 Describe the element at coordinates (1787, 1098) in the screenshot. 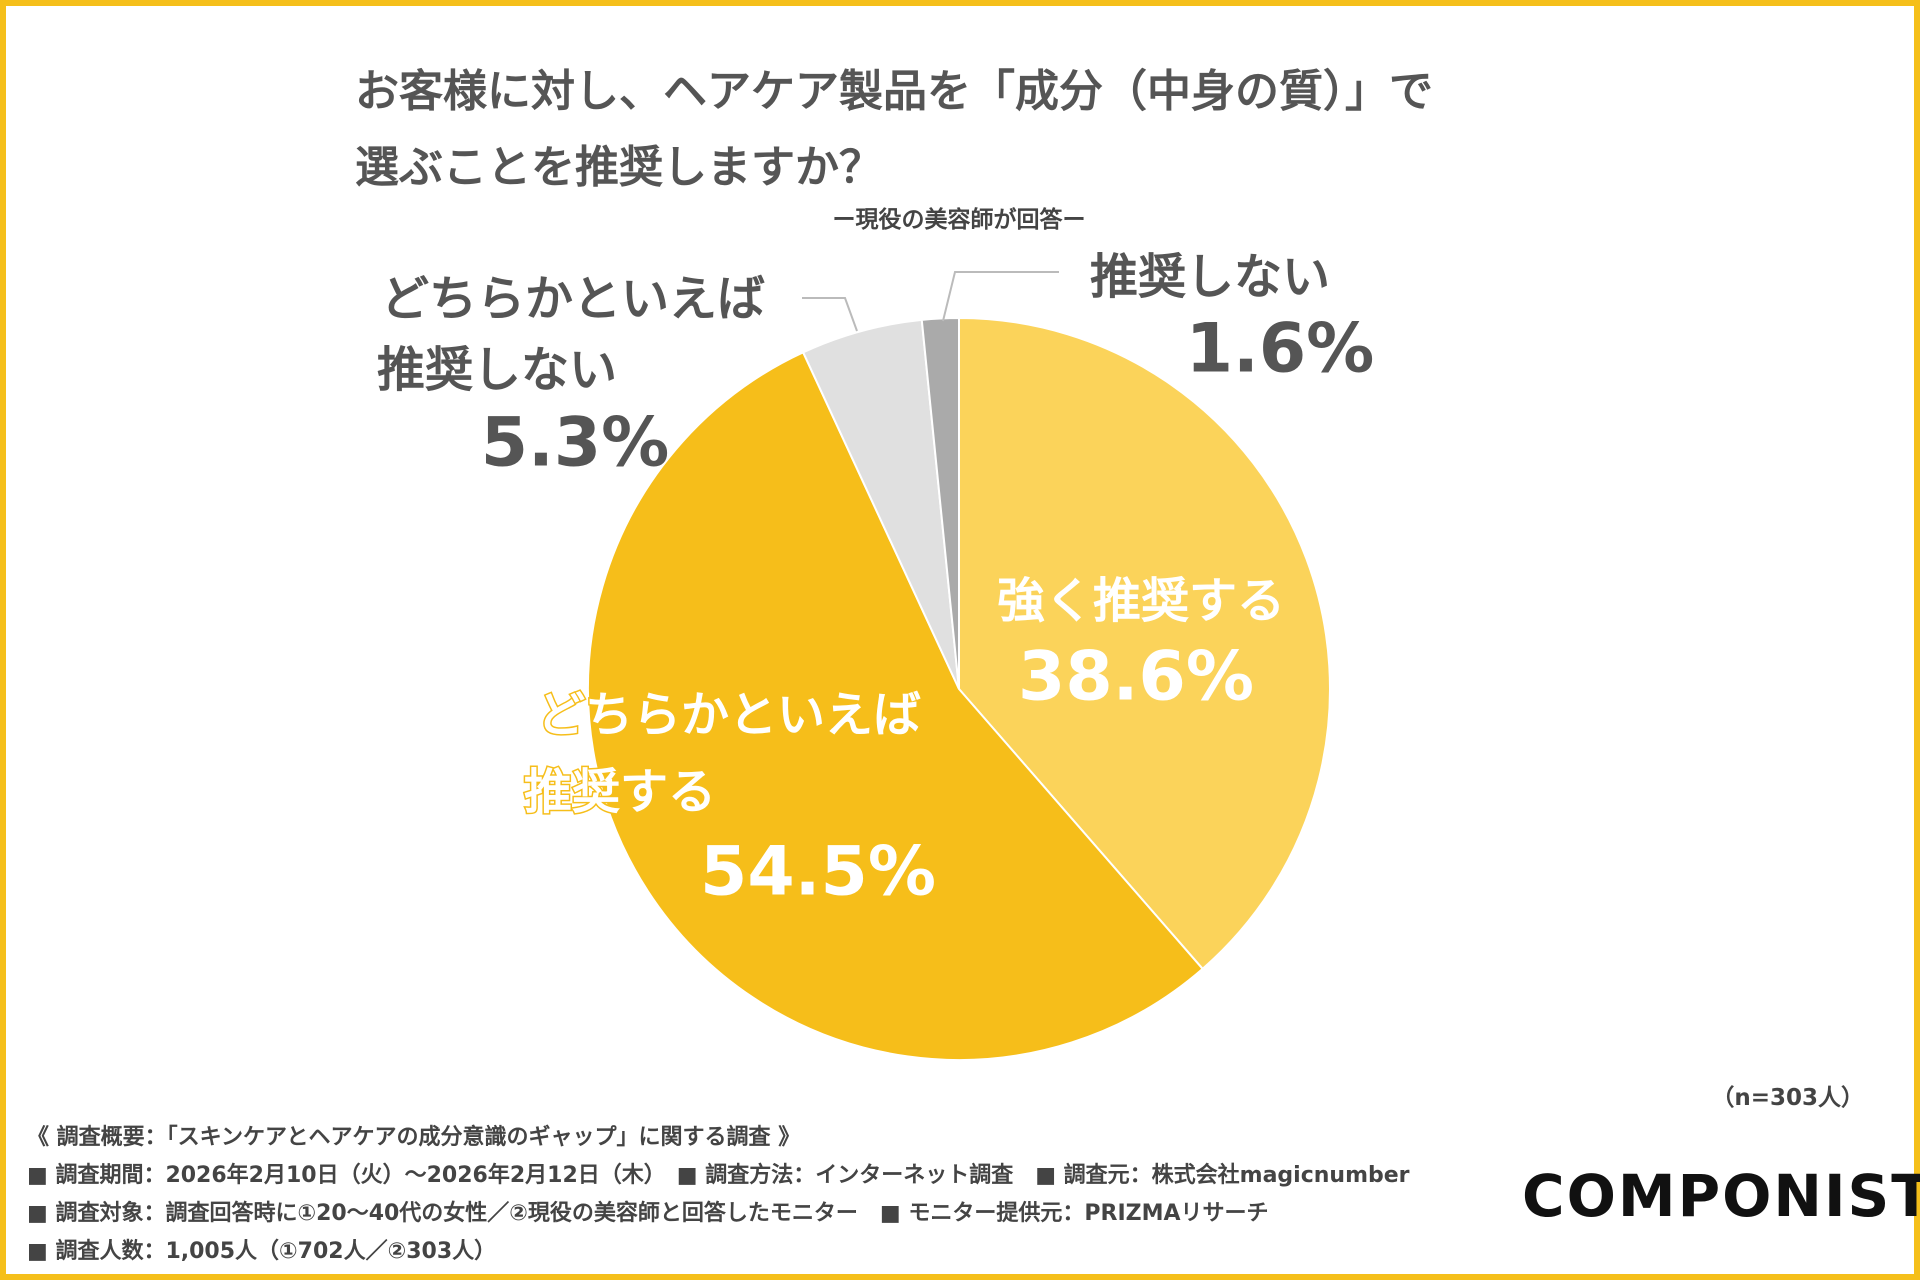

I see `sample-size: （n=303人）` at that location.